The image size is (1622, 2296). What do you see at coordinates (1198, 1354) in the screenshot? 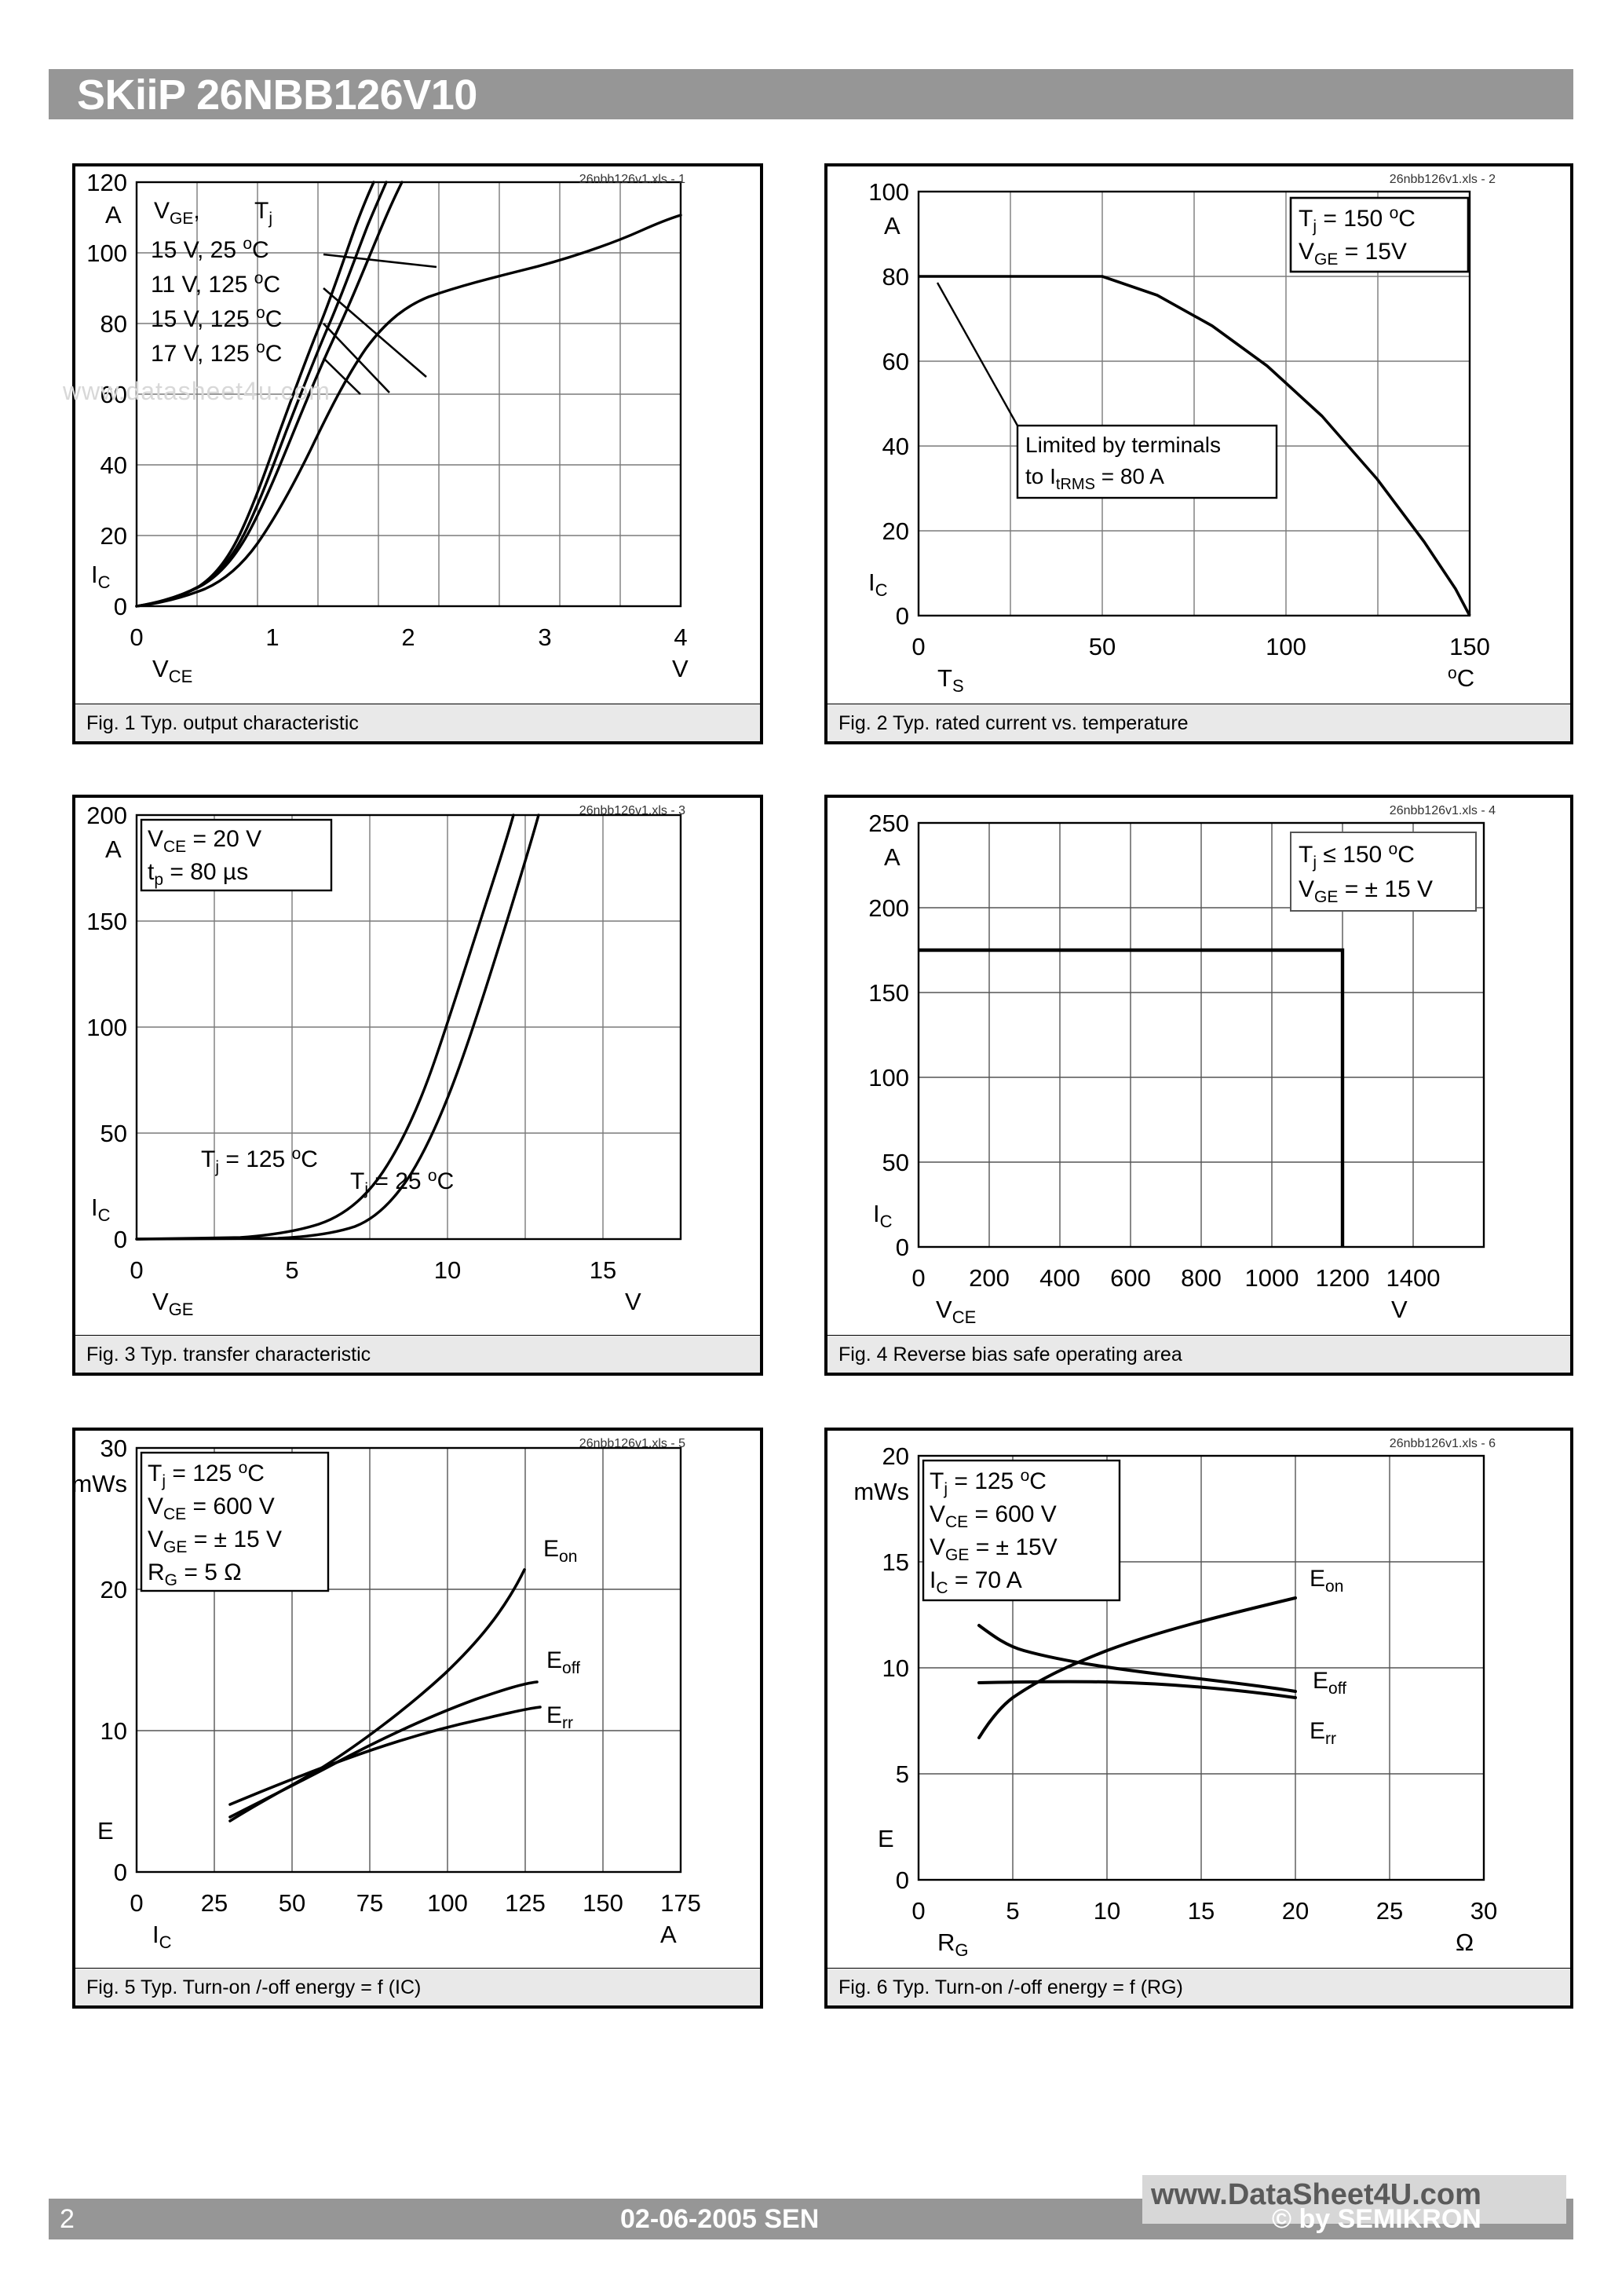
I see `figure-4-caption: Fig. 4 Reverse bias safe operating area` at bounding box center [1198, 1354].